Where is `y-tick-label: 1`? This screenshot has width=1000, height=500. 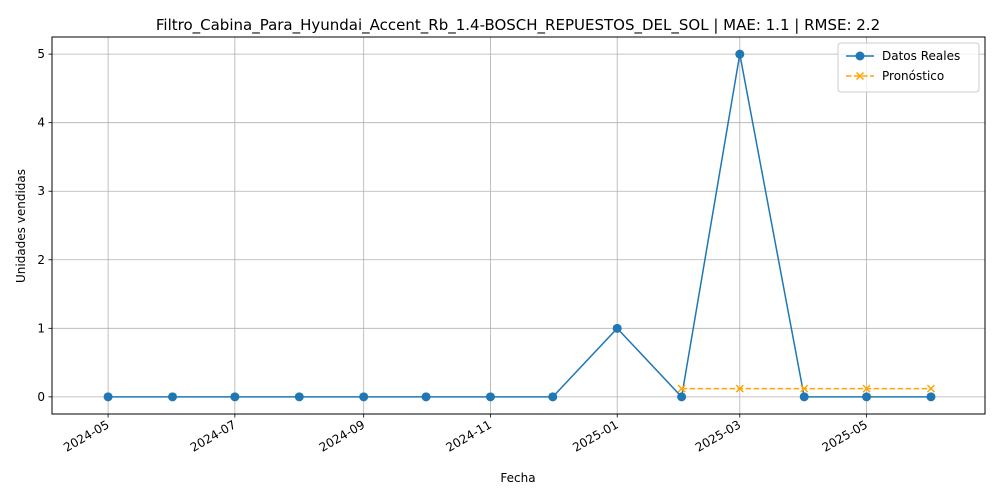
y-tick-label: 1 is located at coordinates (41, 328).